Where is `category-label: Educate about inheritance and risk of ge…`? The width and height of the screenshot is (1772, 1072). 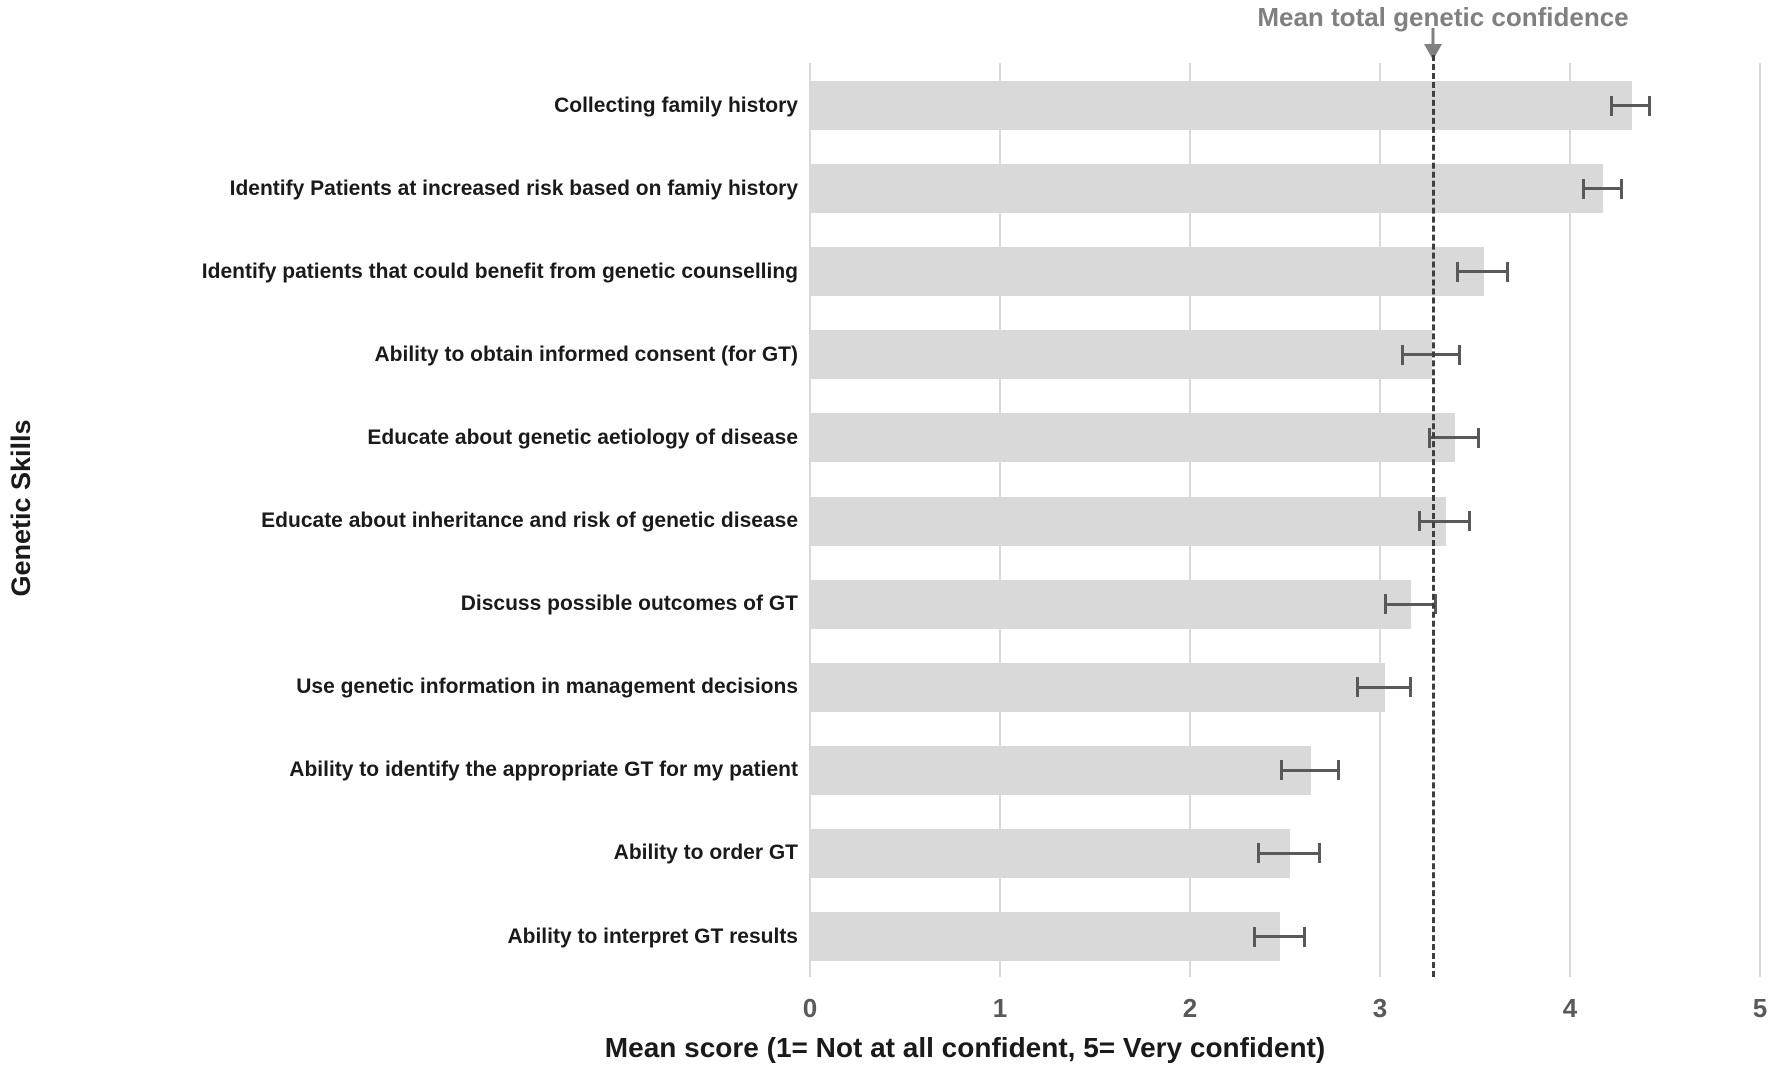 category-label: Educate about inheritance and risk of ge… is located at coordinates (529, 520).